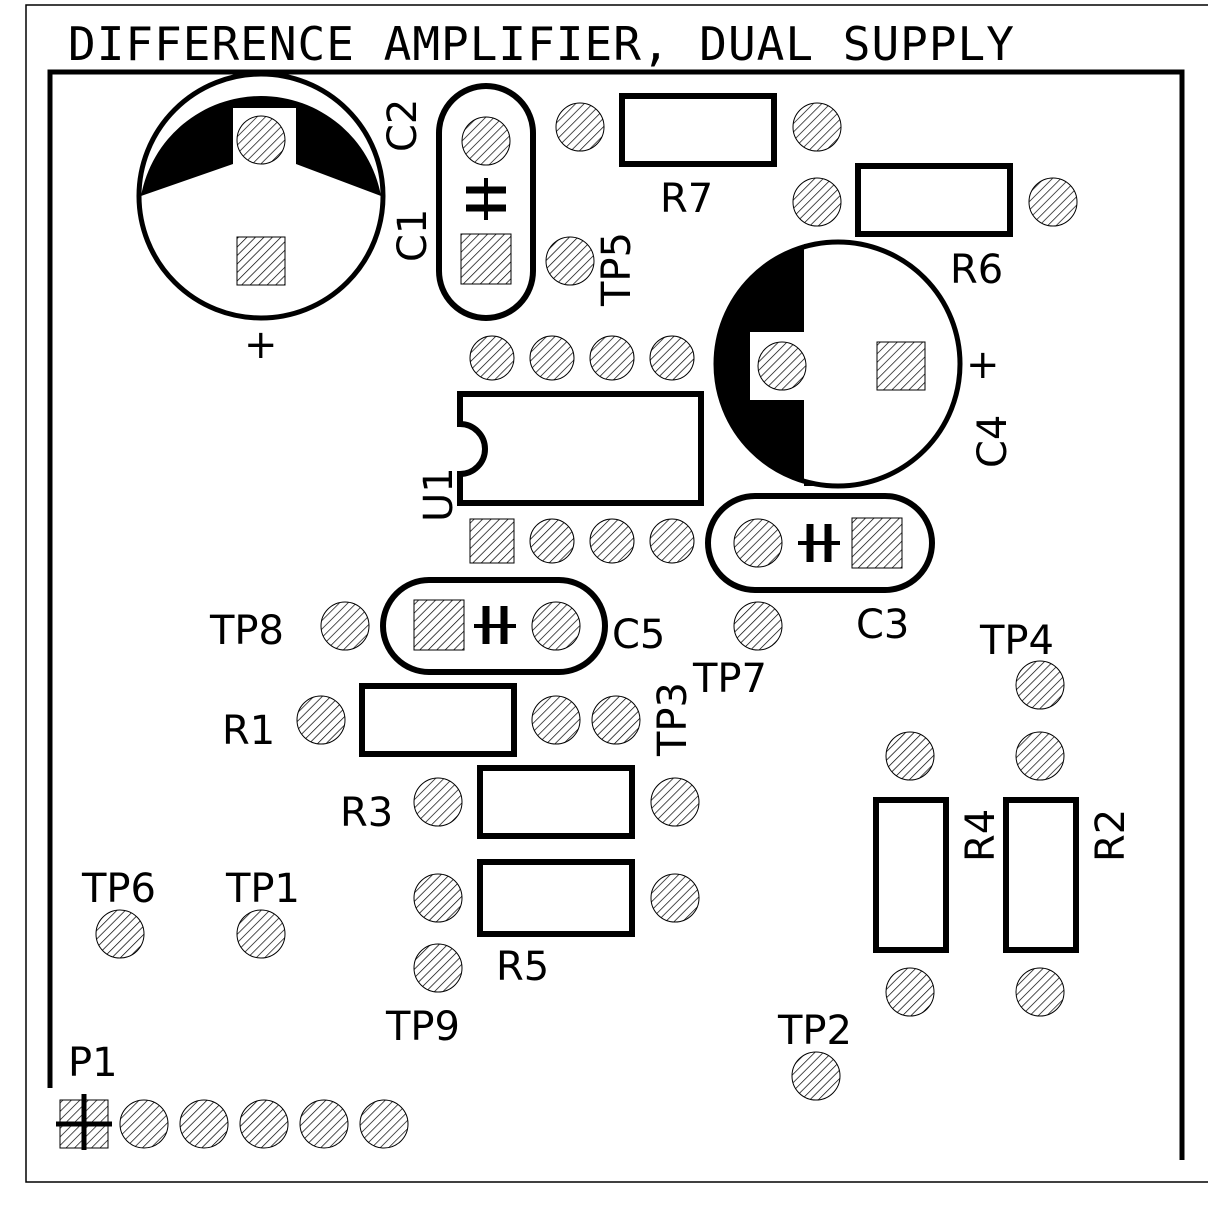 The image size is (1208, 1208). I want to click on tp3-label: TP3, so click(673, 719).